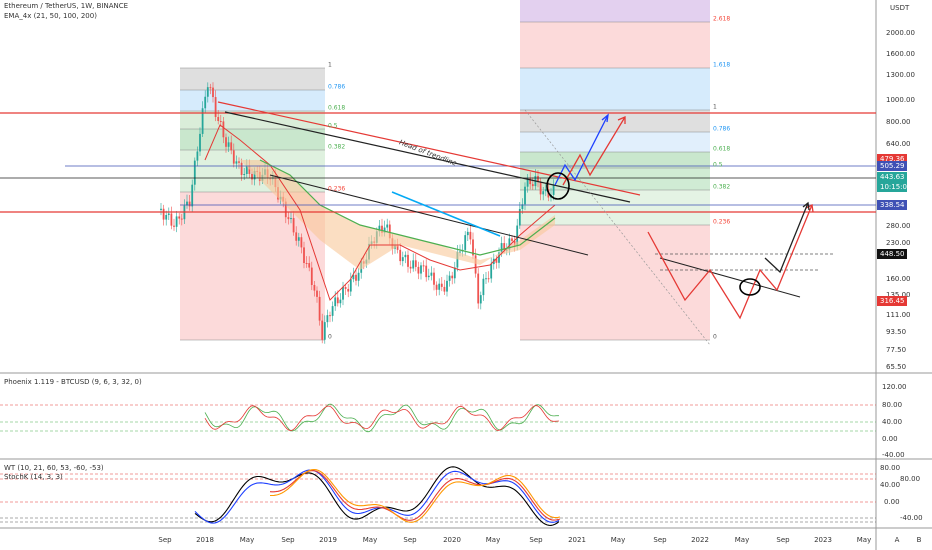  I want to click on price-tag-label: 443.63, so click(892, 177).